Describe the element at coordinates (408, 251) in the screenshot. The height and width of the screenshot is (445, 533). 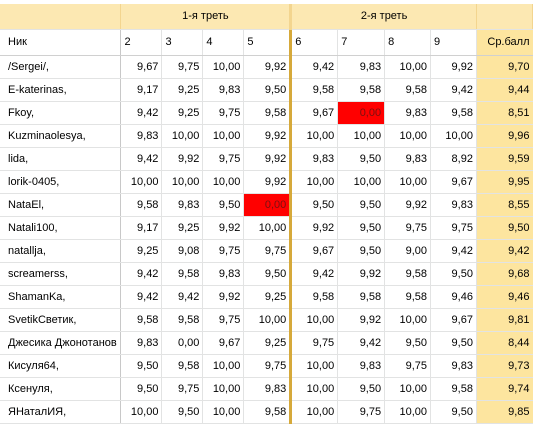
I see `score-cell: 9,00` at that location.